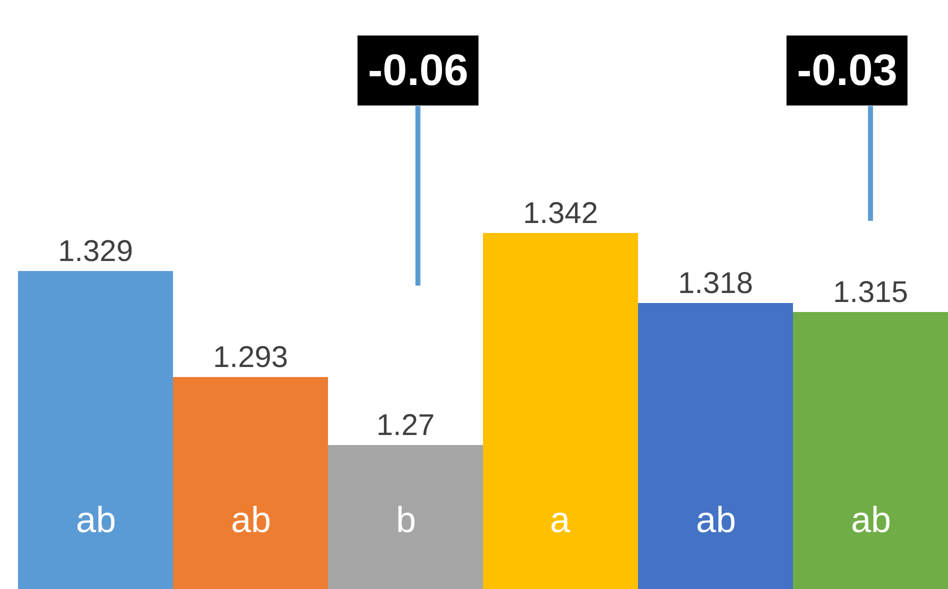 The height and width of the screenshot is (589, 948). I want to click on data-label: 1.293, so click(250, 357).